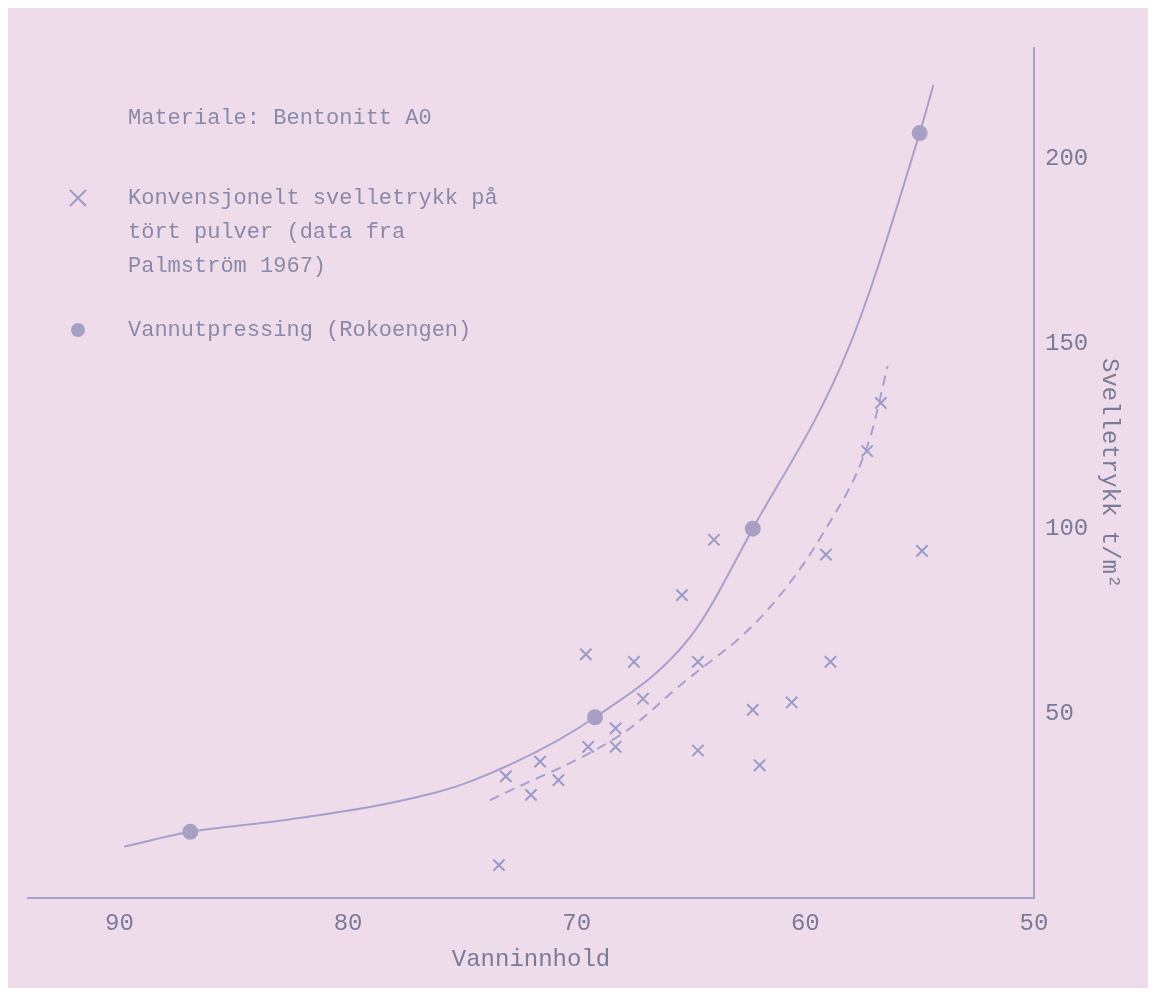 The width and height of the screenshot is (1162, 1006). What do you see at coordinates (300, 330) in the screenshot?
I see `legend-label: Vannutpressing (Rokoengen)` at bounding box center [300, 330].